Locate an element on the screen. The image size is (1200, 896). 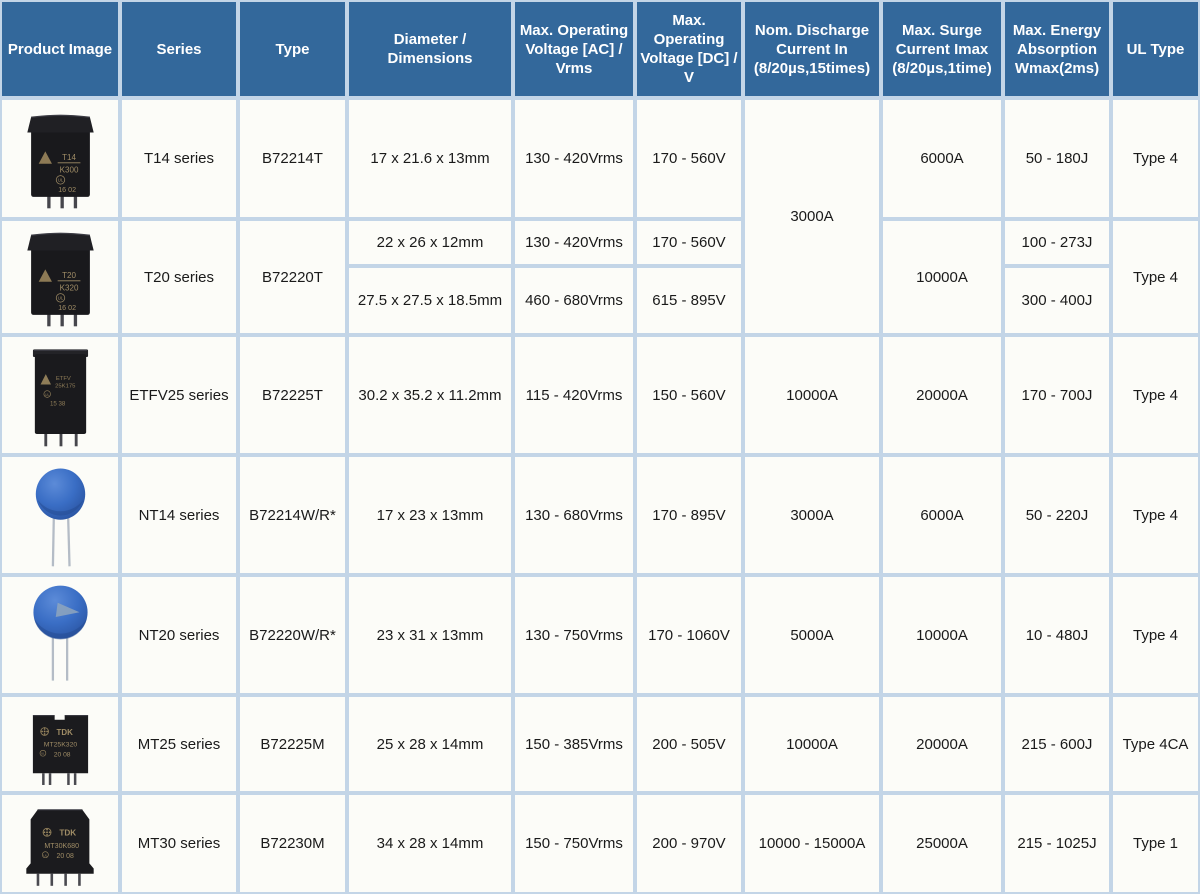
cell-nt20-series: NT20 series is located at coordinates (179, 635).